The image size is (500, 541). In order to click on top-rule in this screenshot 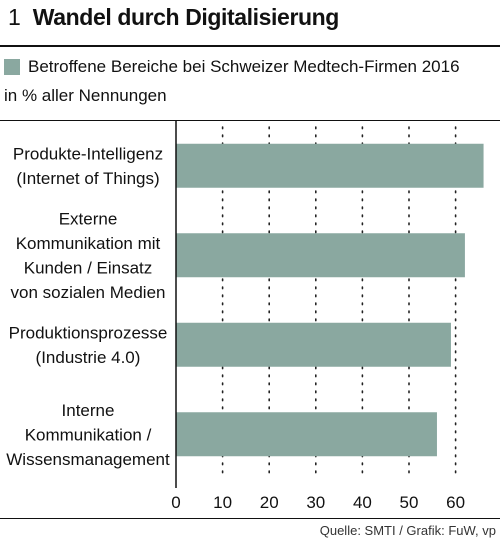, I will do `click(250, 46)`.